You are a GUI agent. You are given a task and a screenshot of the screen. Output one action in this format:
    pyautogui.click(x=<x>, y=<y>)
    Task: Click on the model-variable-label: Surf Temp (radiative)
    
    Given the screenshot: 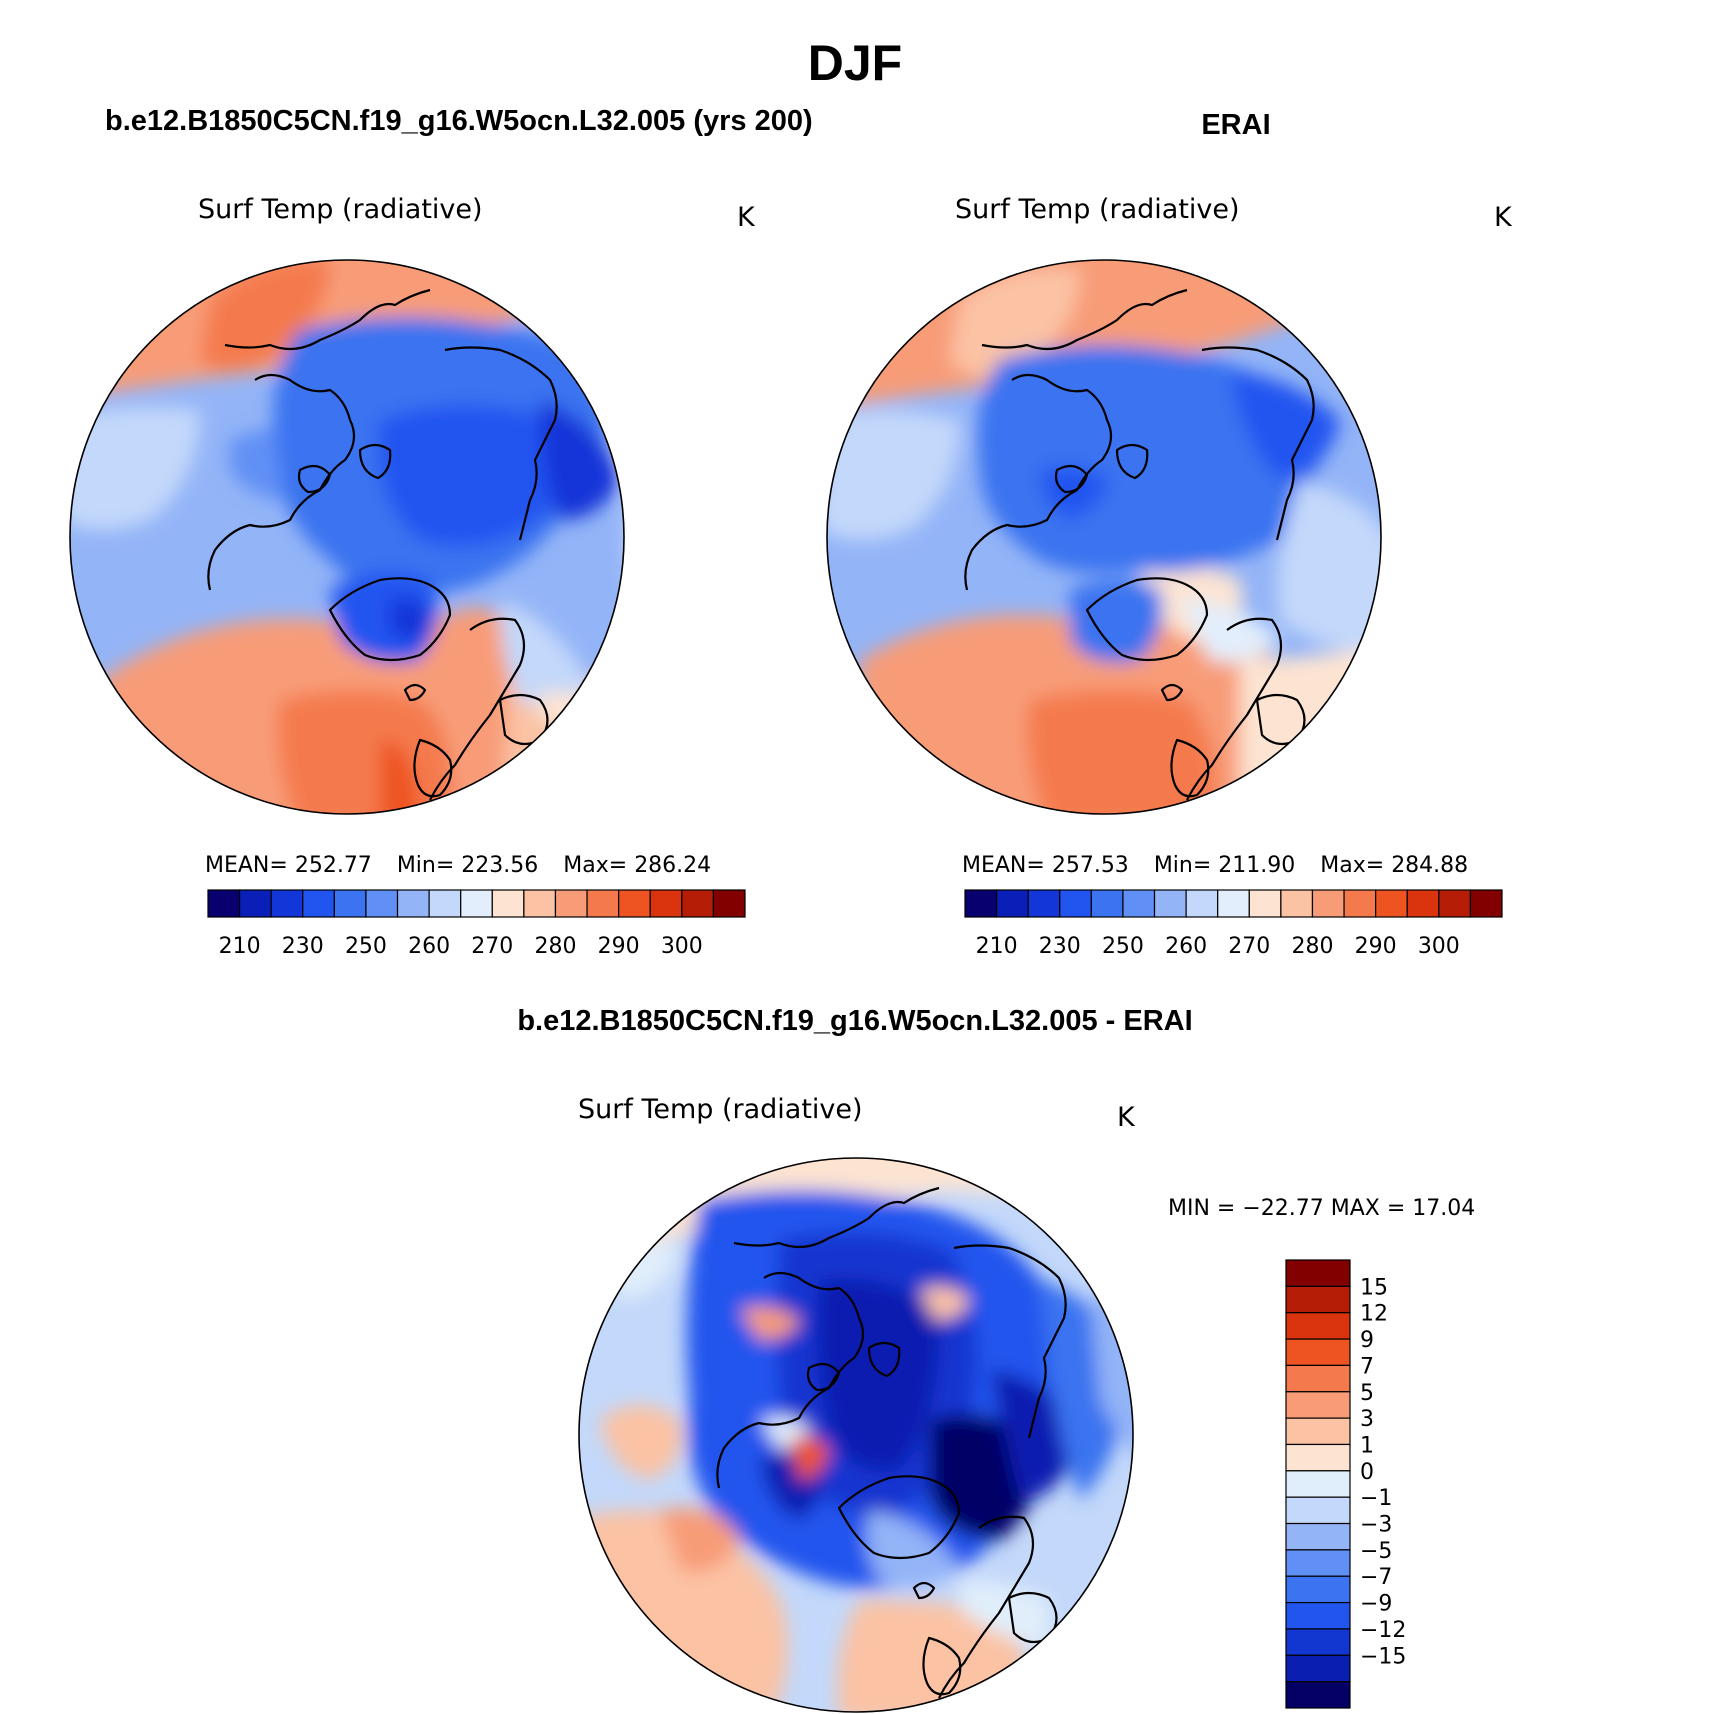 What is the action you would take?
    pyautogui.click(x=340, y=209)
    